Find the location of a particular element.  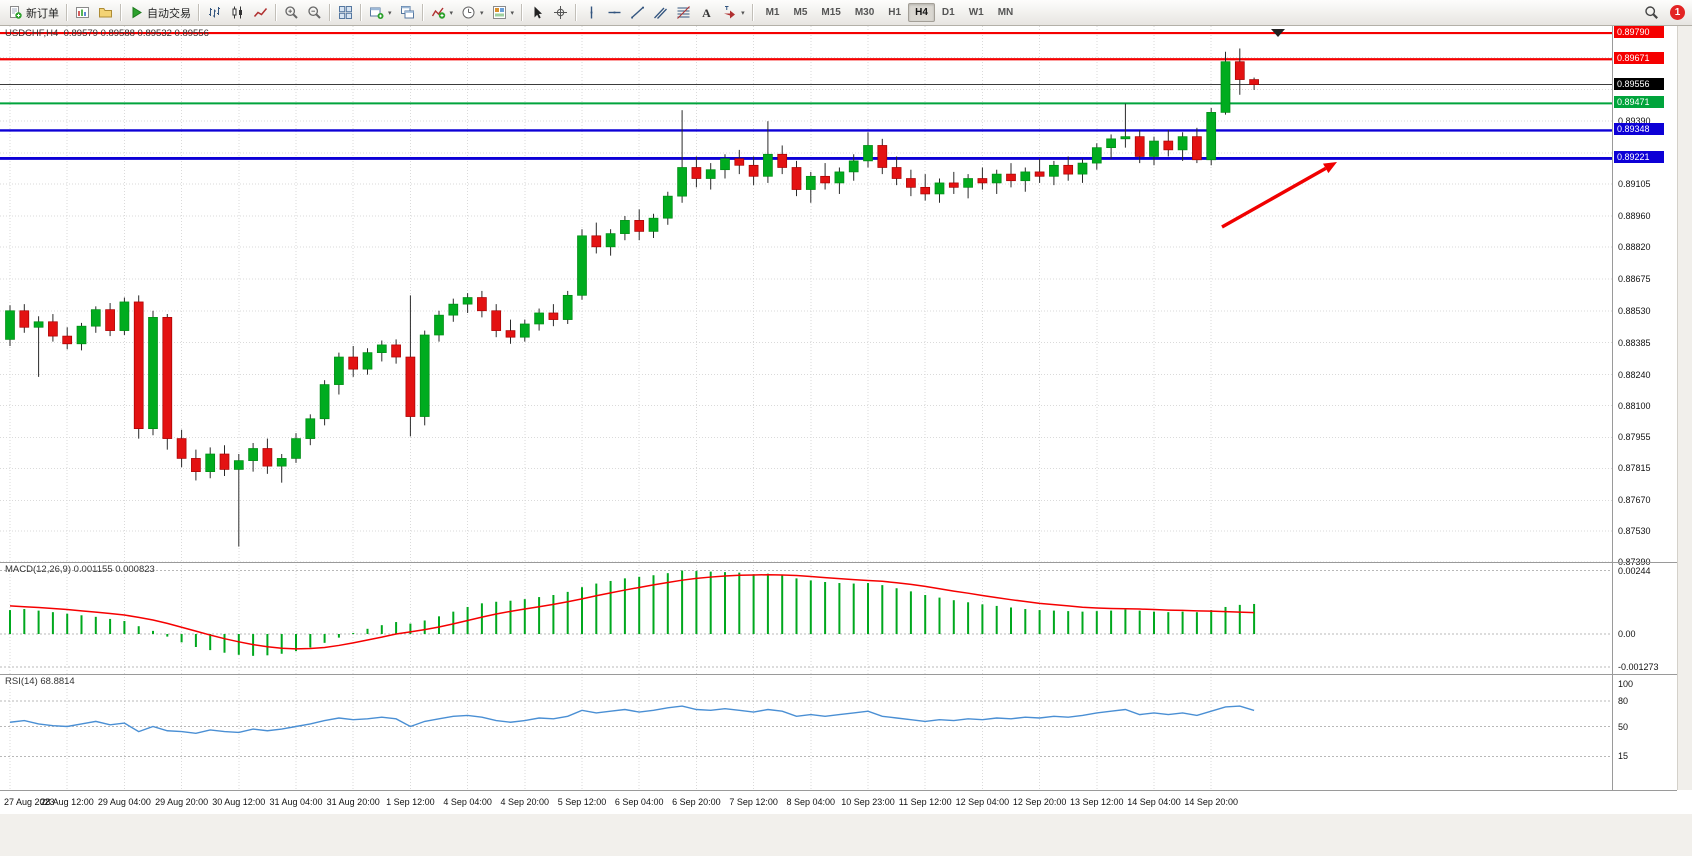

line-chart-mode-button is located at coordinates (260, 12).